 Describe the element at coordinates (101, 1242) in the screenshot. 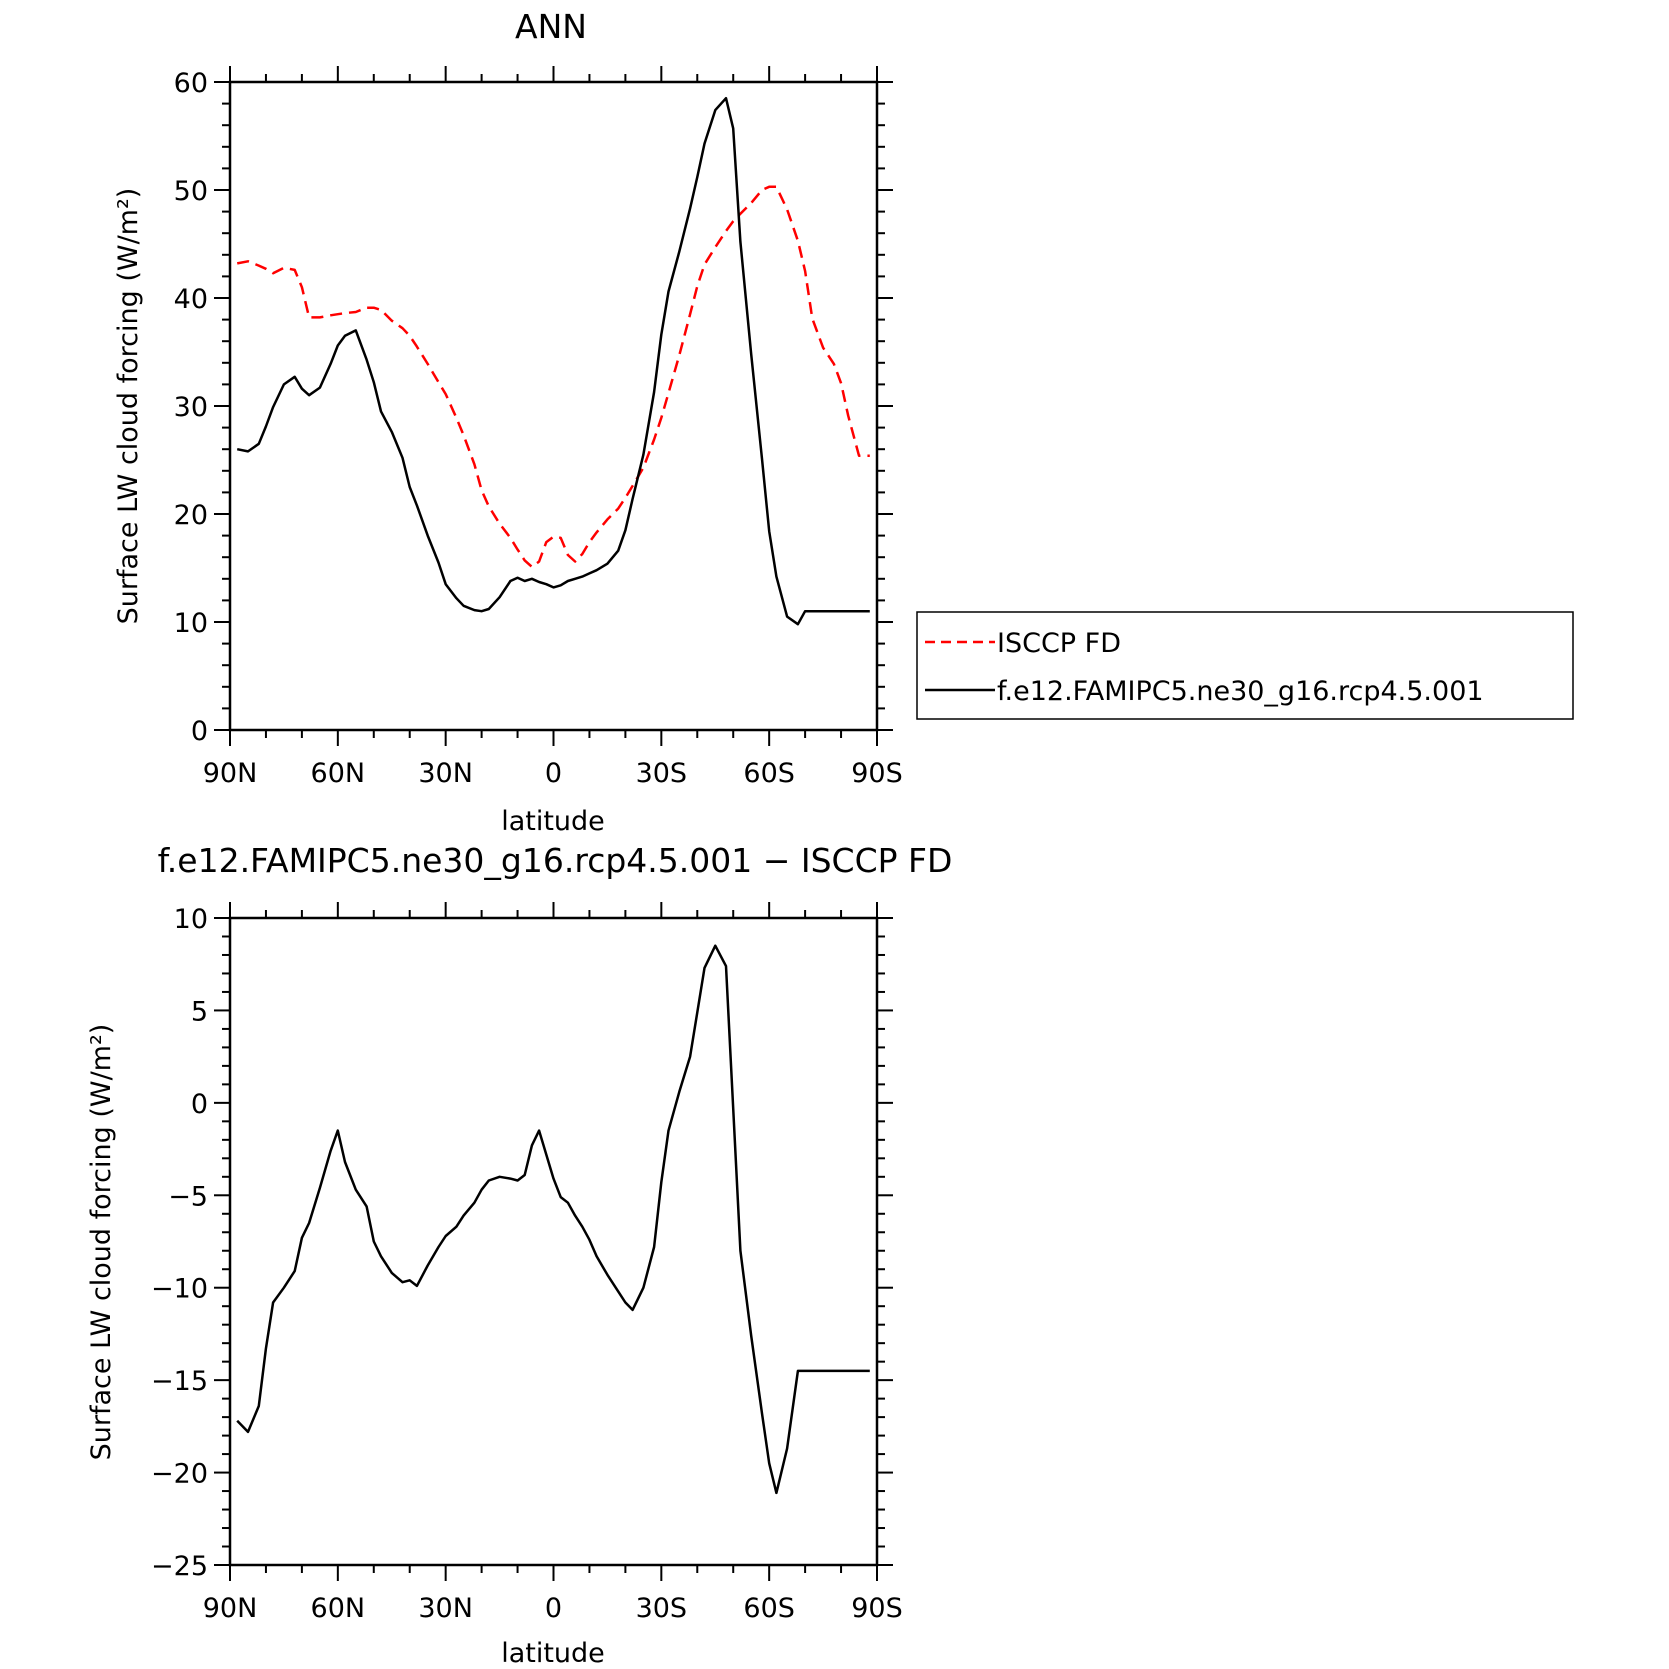

I see `bottom-y-axis-title: Surface LW cloud forcing (W/m²)` at that location.